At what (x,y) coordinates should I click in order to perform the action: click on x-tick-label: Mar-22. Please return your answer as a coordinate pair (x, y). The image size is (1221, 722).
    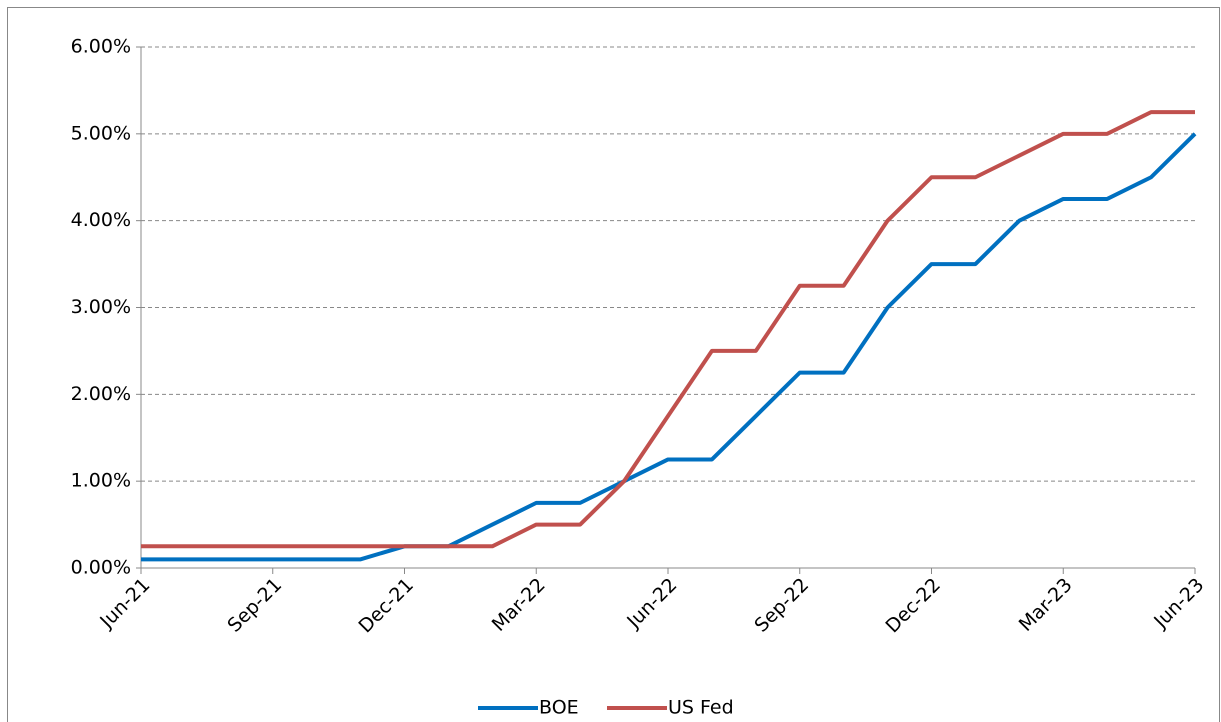
    Looking at the image, I should click on (519, 605).